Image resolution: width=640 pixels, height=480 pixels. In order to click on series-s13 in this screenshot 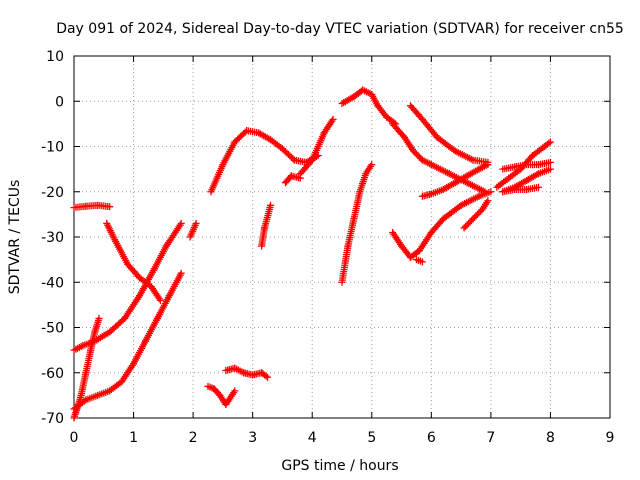, I will do `click(369, 107)`.